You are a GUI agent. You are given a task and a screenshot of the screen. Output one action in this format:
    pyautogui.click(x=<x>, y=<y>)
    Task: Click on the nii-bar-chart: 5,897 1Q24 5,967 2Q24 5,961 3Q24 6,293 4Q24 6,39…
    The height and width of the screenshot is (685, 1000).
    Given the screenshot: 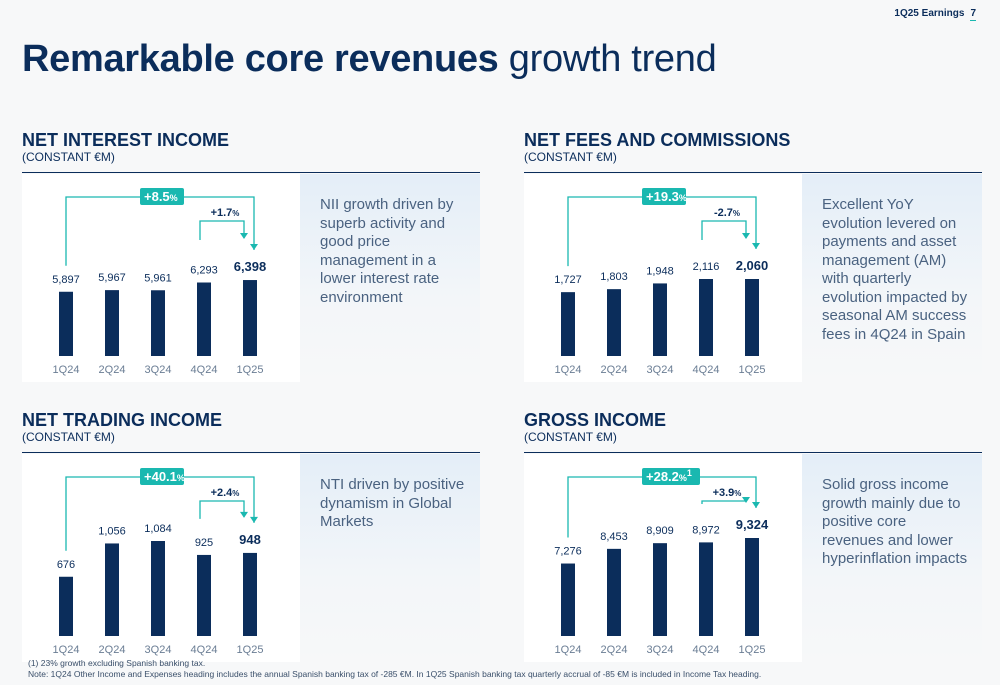 What is the action you would take?
    pyautogui.click(x=159, y=282)
    